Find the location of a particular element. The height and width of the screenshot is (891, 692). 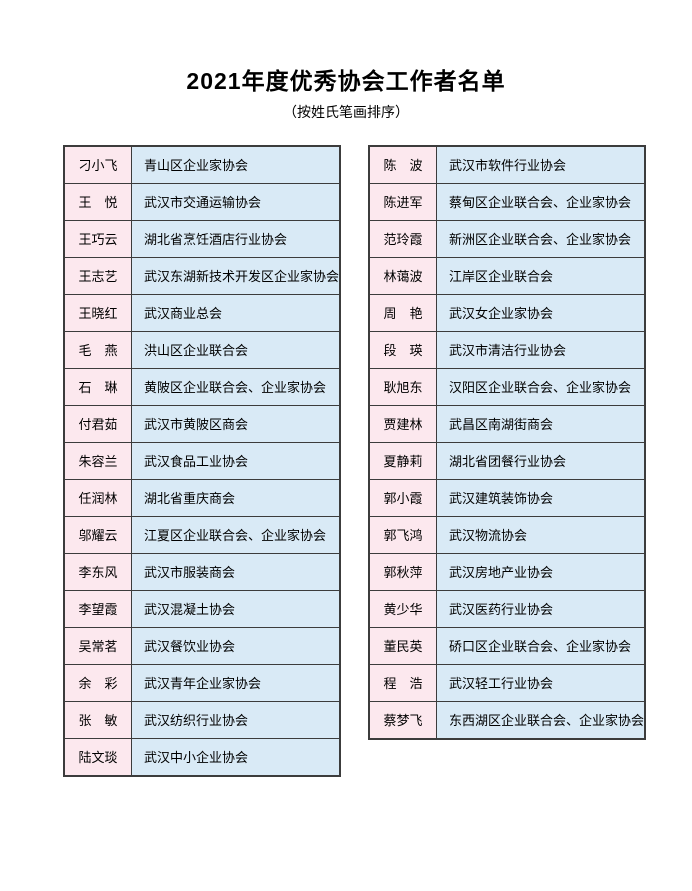

page-subtitle: （按姓氏笔画排序） is located at coordinates (346, 112).